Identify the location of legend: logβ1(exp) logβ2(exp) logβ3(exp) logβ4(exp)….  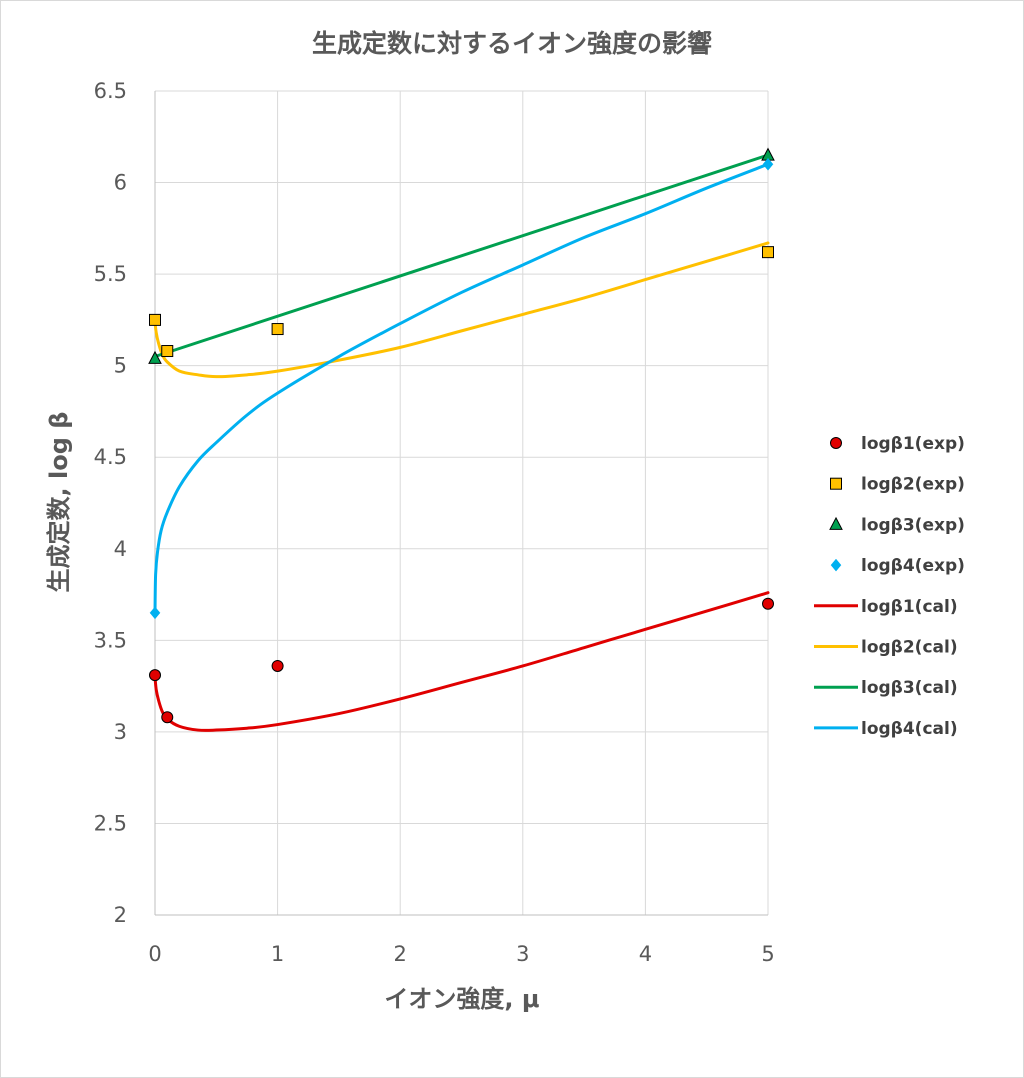
(889, 586).